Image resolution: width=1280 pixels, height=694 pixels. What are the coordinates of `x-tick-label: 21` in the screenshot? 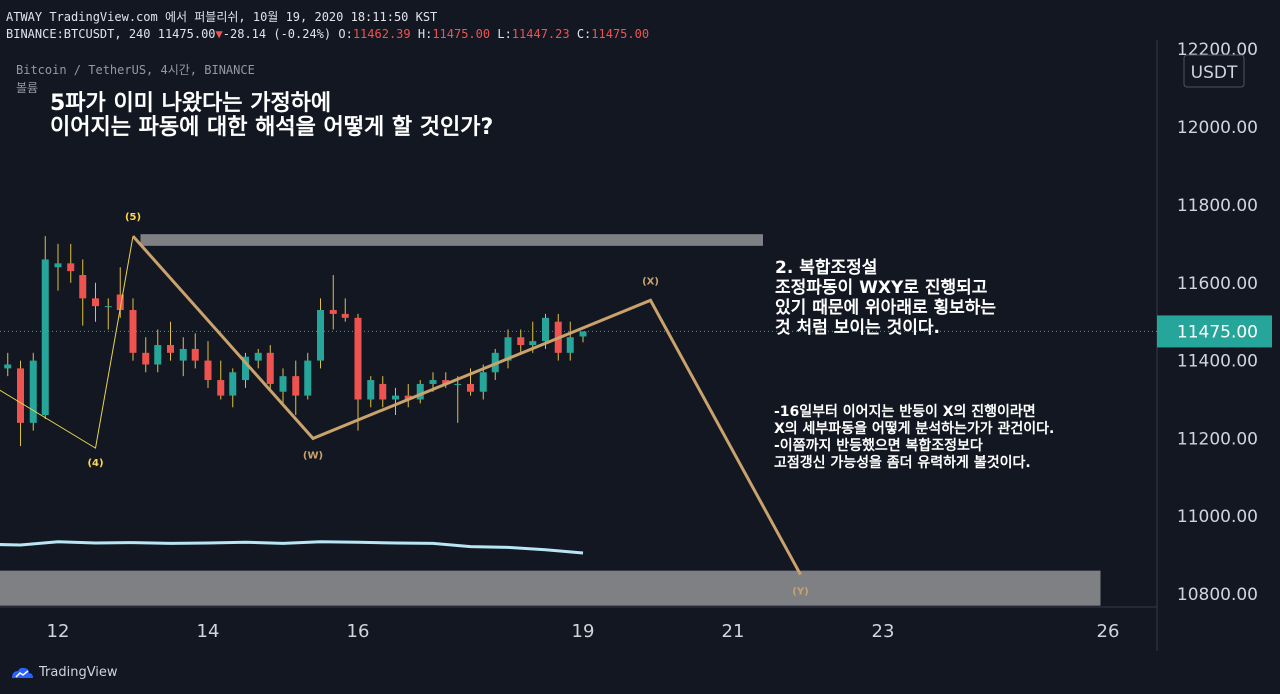 It's located at (733, 631).